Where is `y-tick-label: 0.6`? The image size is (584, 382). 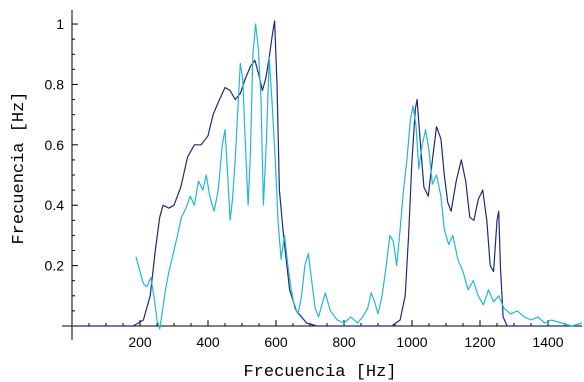
y-tick-label: 0.6 is located at coordinates (55, 145).